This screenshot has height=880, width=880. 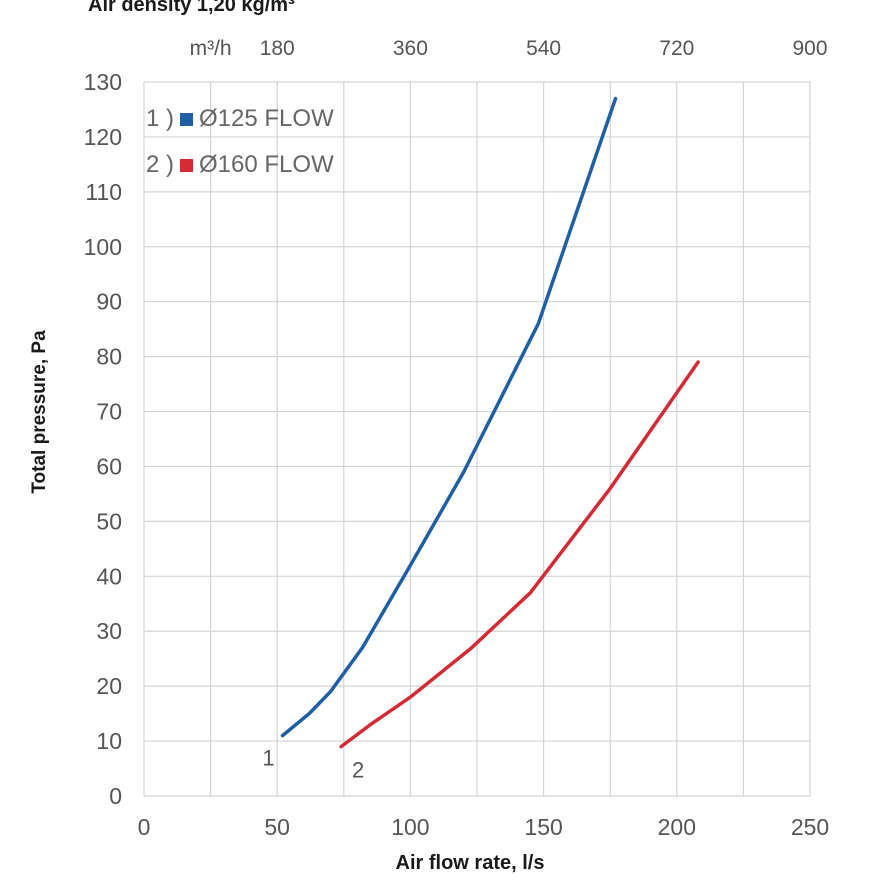 What do you see at coordinates (109, 521) in the screenshot?
I see `y-tick-label: 50` at bounding box center [109, 521].